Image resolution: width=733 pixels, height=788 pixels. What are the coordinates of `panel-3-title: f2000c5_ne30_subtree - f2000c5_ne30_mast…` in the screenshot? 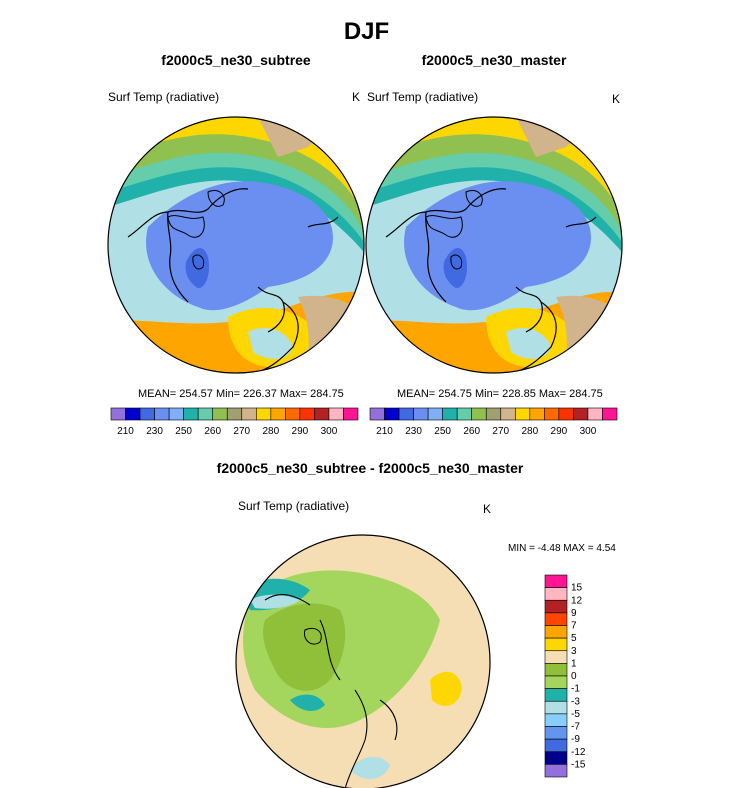 It's located at (370, 468).